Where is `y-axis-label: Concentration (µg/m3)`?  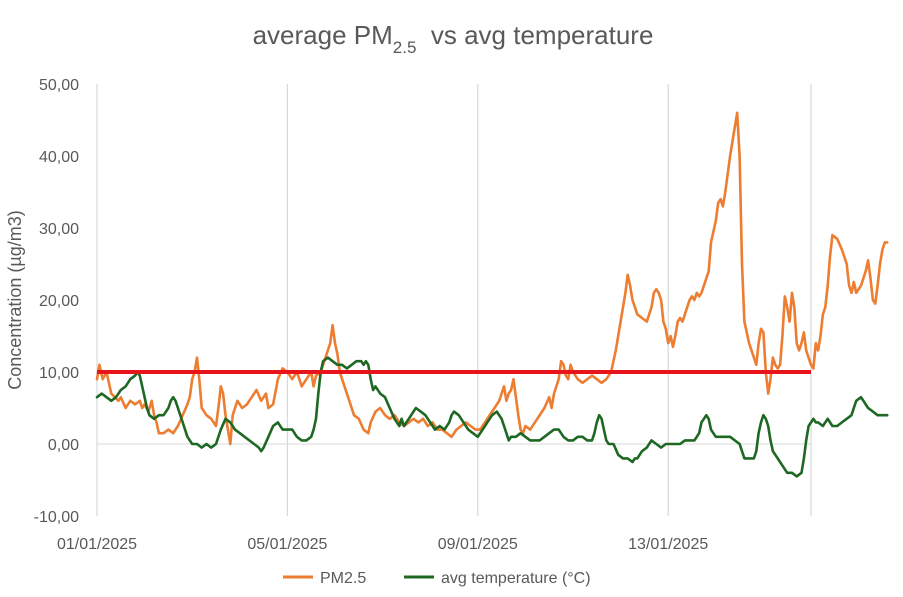 y-axis-label: Concentration (µg/m3) is located at coordinates (15, 299).